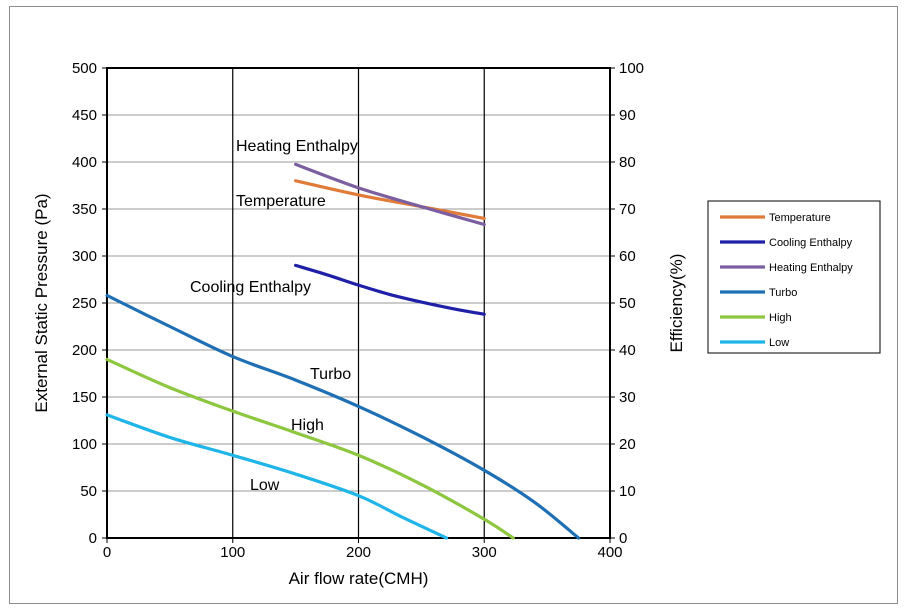 The width and height of the screenshot is (904, 610). I want to click on legend-label-turbo: Turbo, so click(783, 293).